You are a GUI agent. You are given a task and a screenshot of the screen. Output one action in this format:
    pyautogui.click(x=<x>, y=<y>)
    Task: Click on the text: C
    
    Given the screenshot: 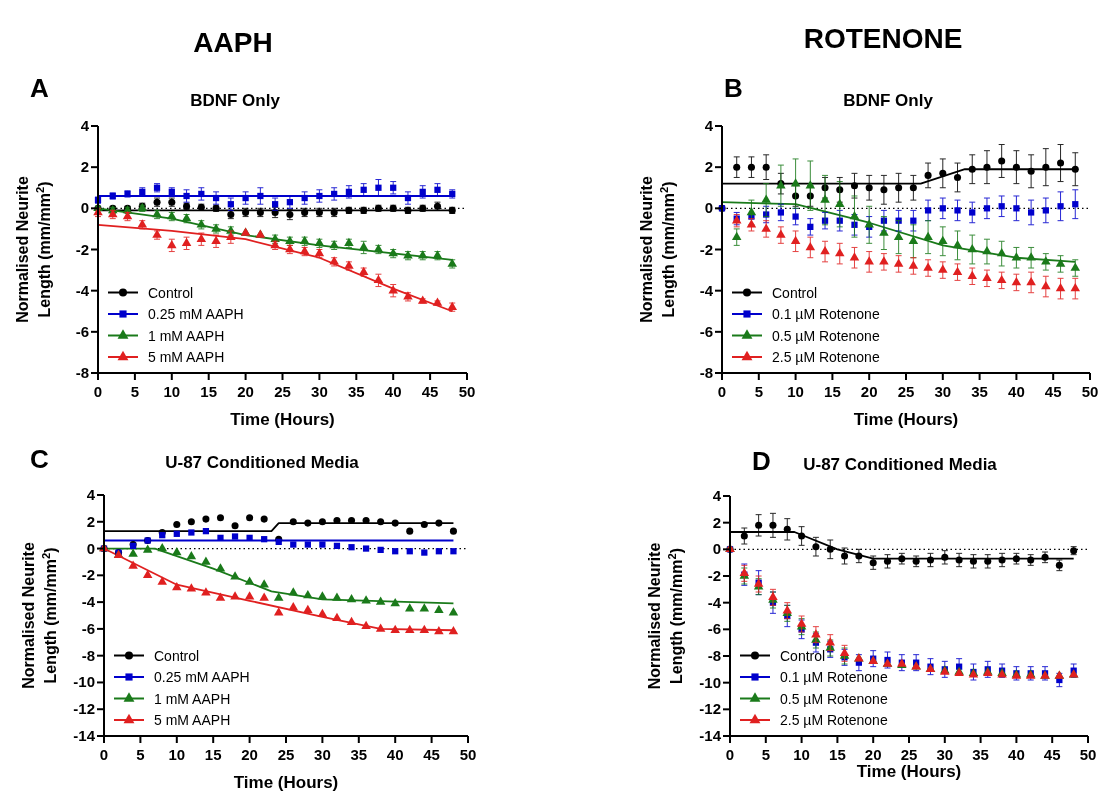 What is the action you would take?
    pyautogui.click(x=39, y=459)
    